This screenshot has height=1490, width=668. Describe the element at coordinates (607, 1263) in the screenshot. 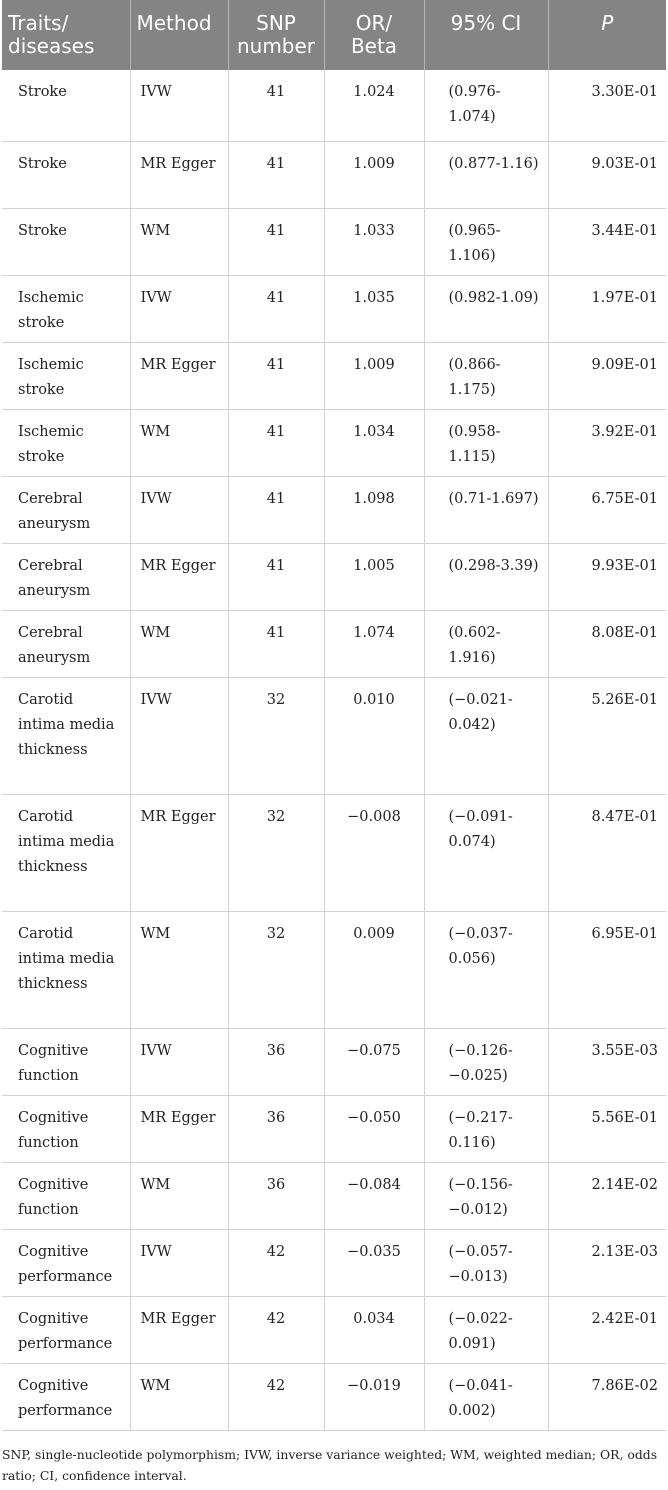

I see `p-value-cell: 2.13E-03` at that location.